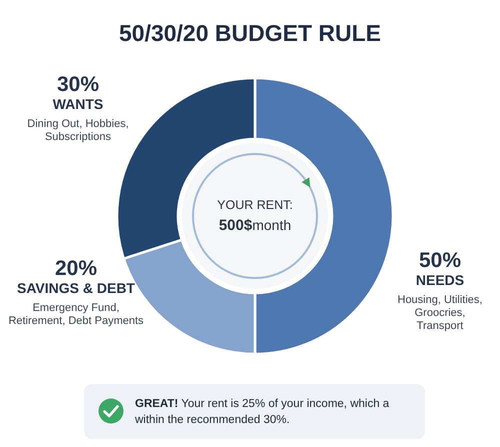  Describe the element at coordinates (440, 313) in the screenshot. I see `text: Housing, Utilities, Groocries, Transport` at that location.